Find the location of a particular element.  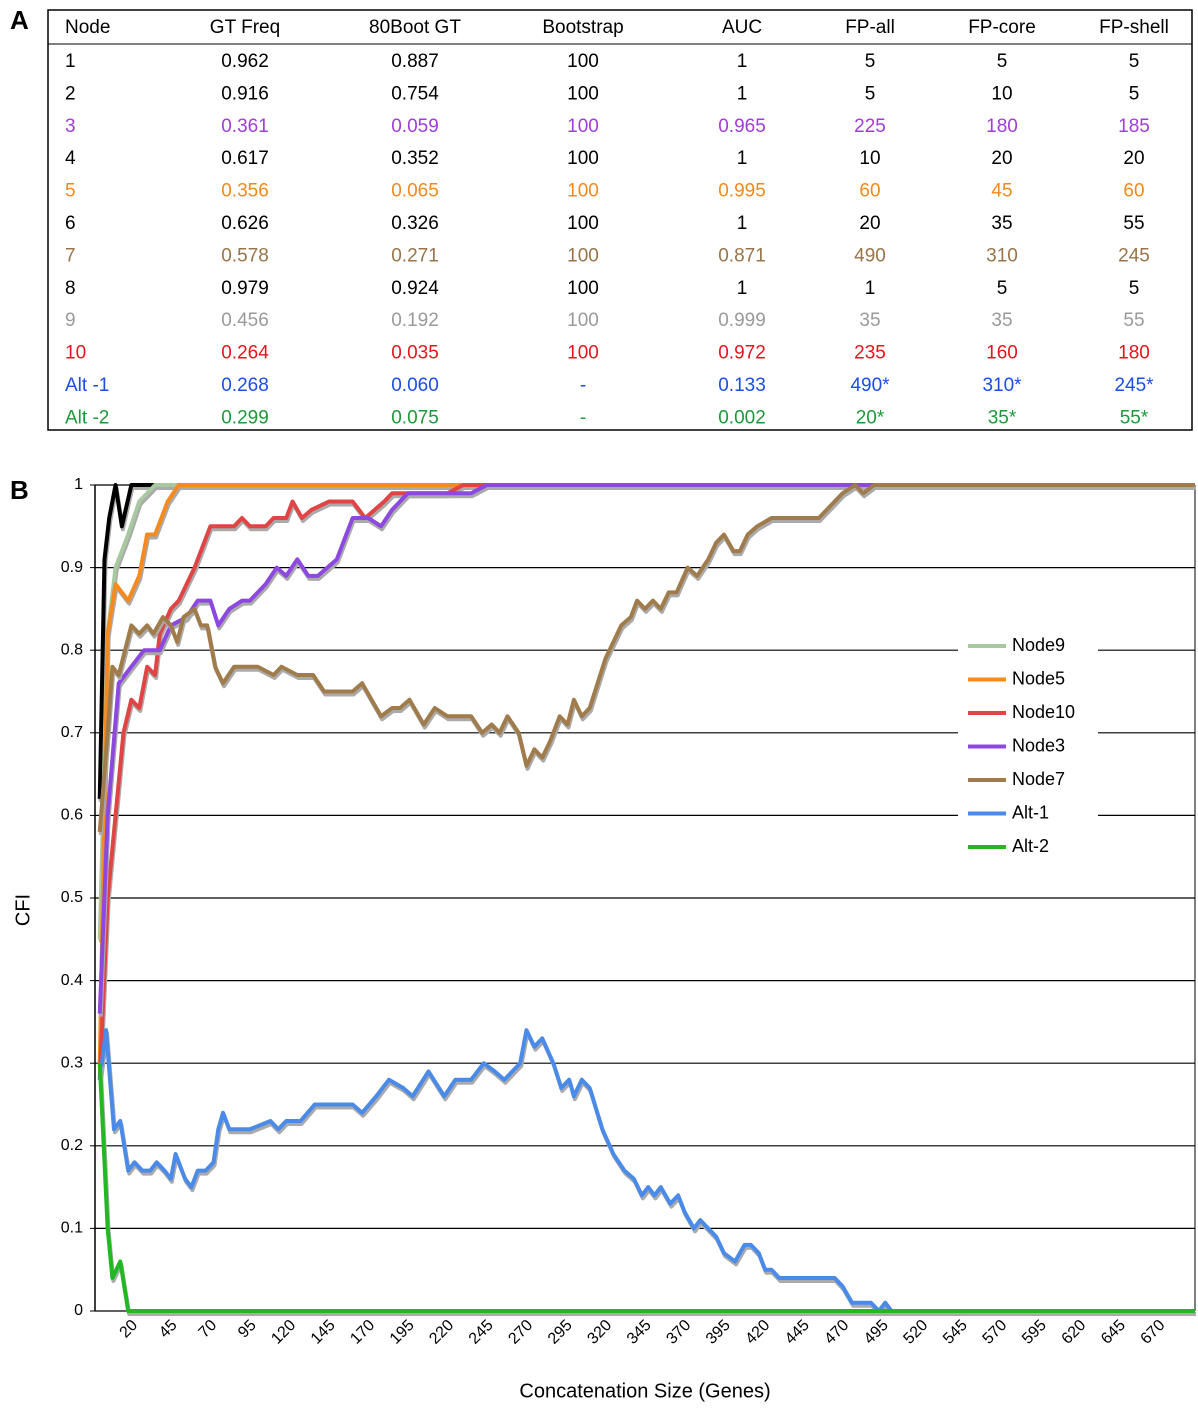

table-cell: 180 is located at coordinates (1134, 353).